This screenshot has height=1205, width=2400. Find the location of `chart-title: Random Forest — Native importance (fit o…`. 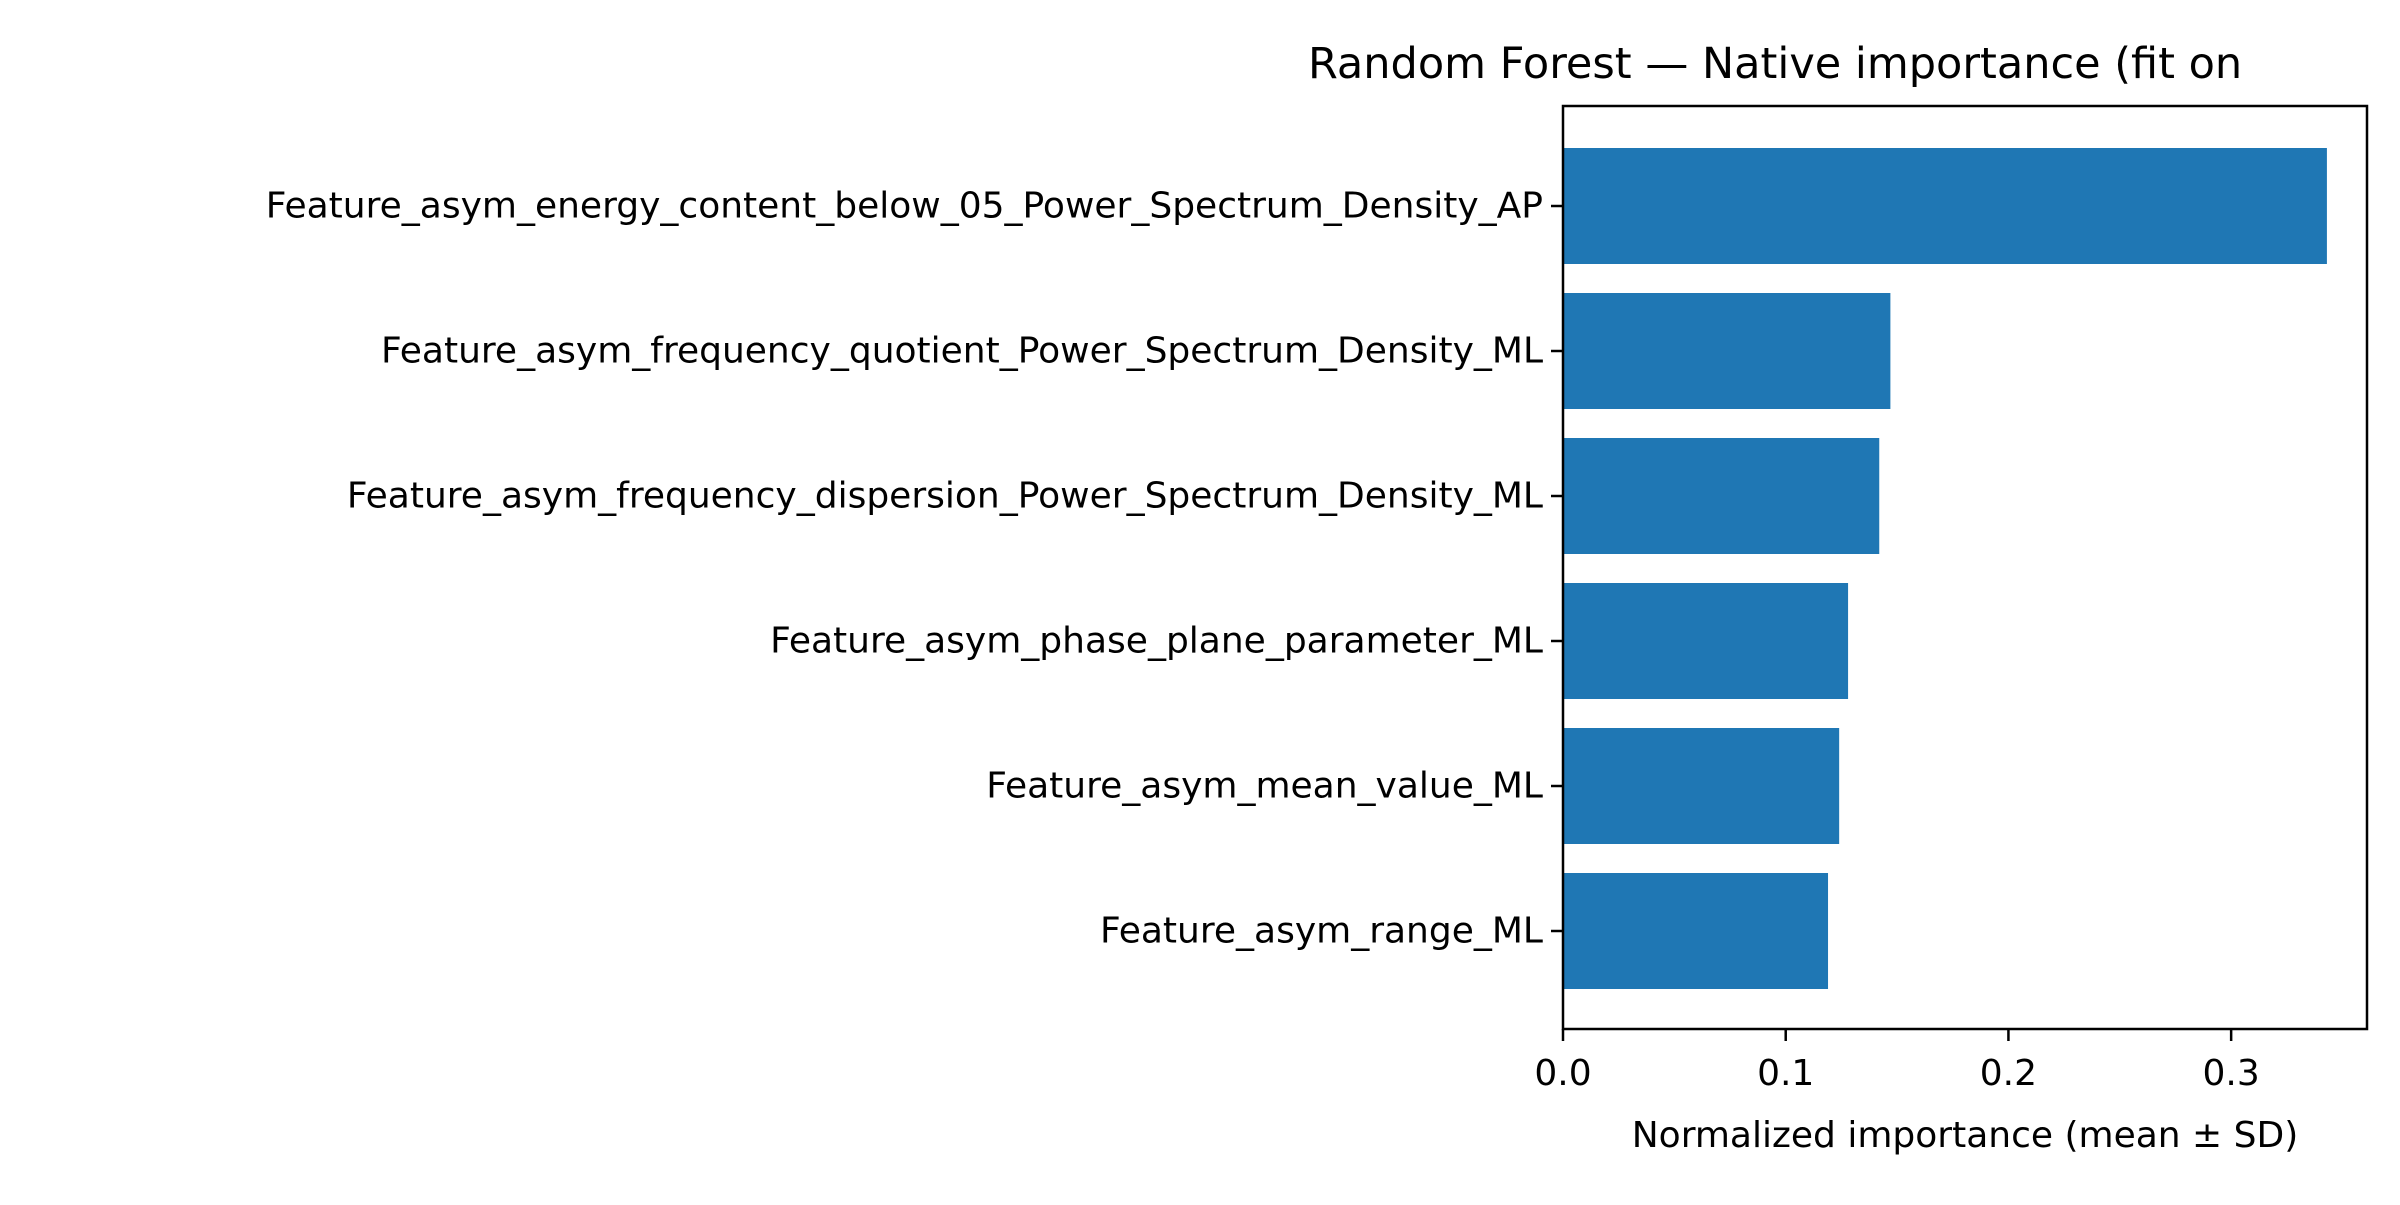

chart-title: Random Forest — Native importance (fit o… is located at coordinates (1775, 64).